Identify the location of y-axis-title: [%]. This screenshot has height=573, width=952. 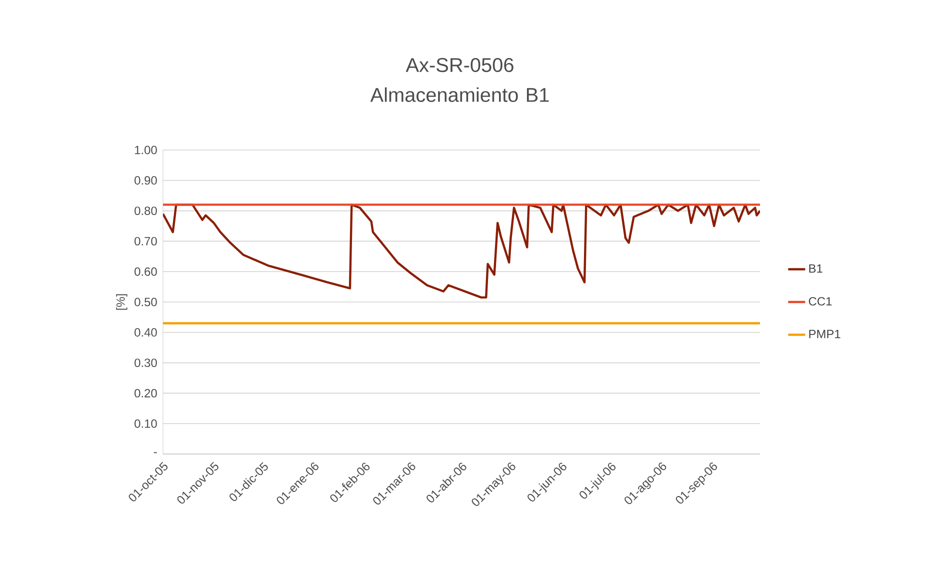
(122, 302).